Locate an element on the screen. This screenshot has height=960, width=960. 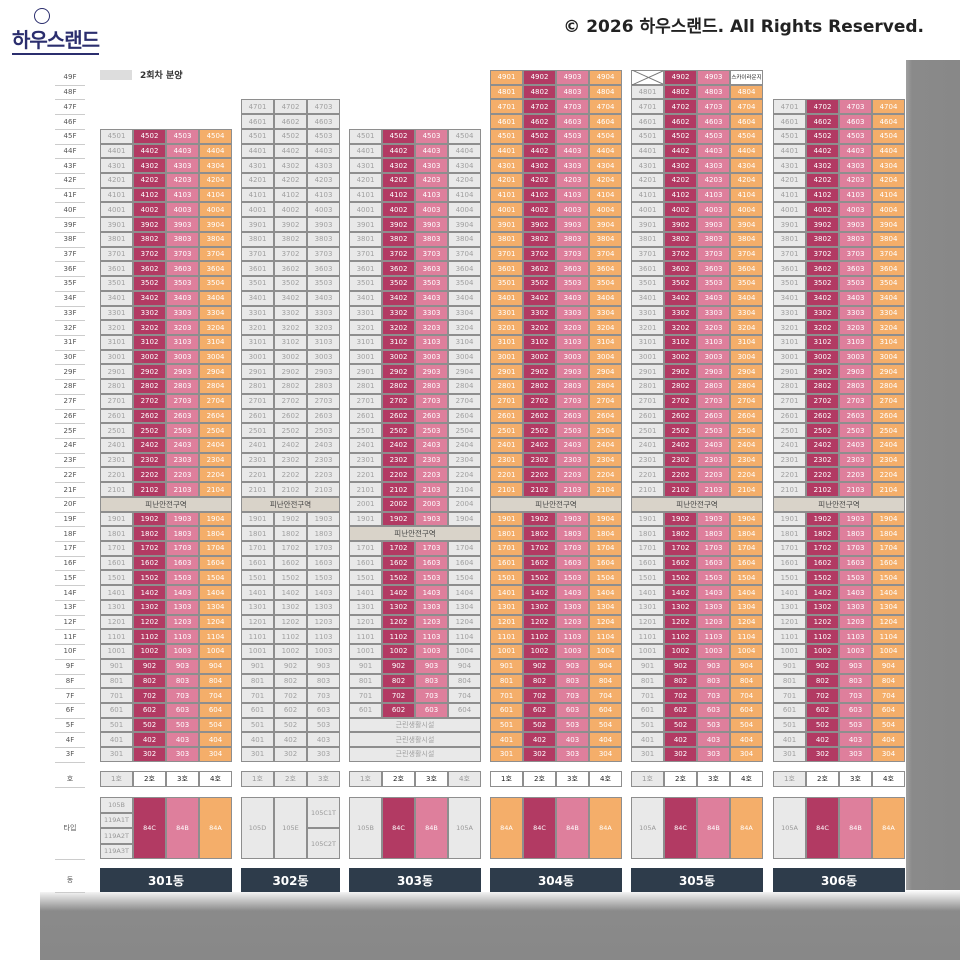
unit-cell: 2404 is located at coordinates (464, 445).